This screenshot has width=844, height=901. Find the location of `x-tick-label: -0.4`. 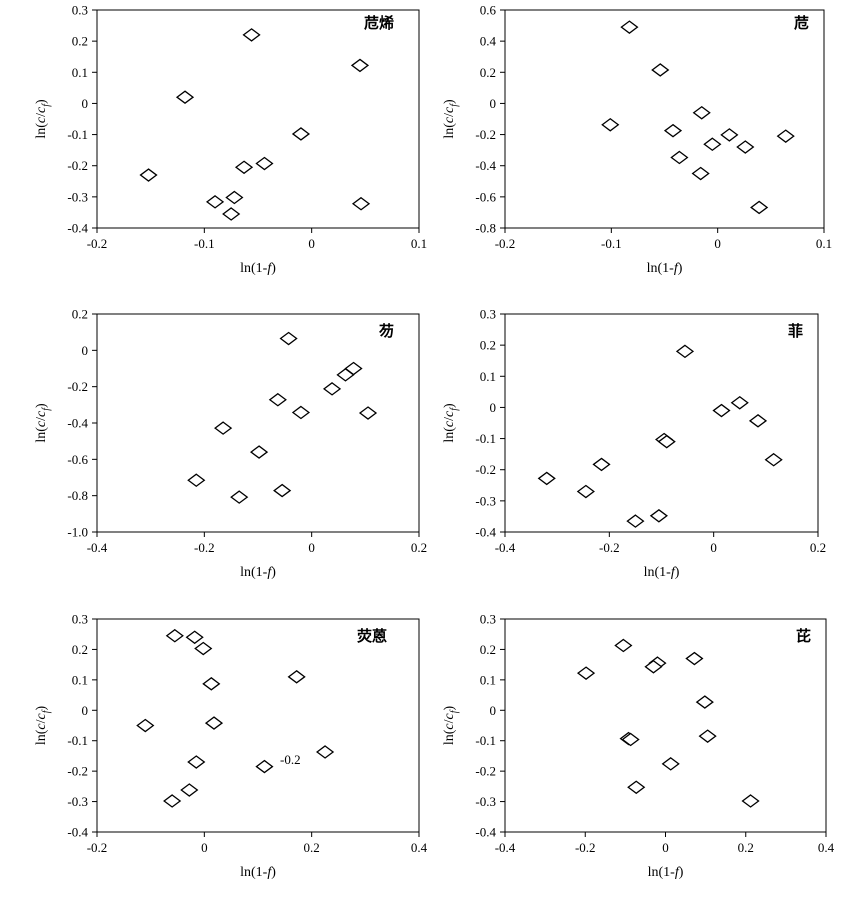

x-tick-label: -0.4 is located at coordinates (505, 847).